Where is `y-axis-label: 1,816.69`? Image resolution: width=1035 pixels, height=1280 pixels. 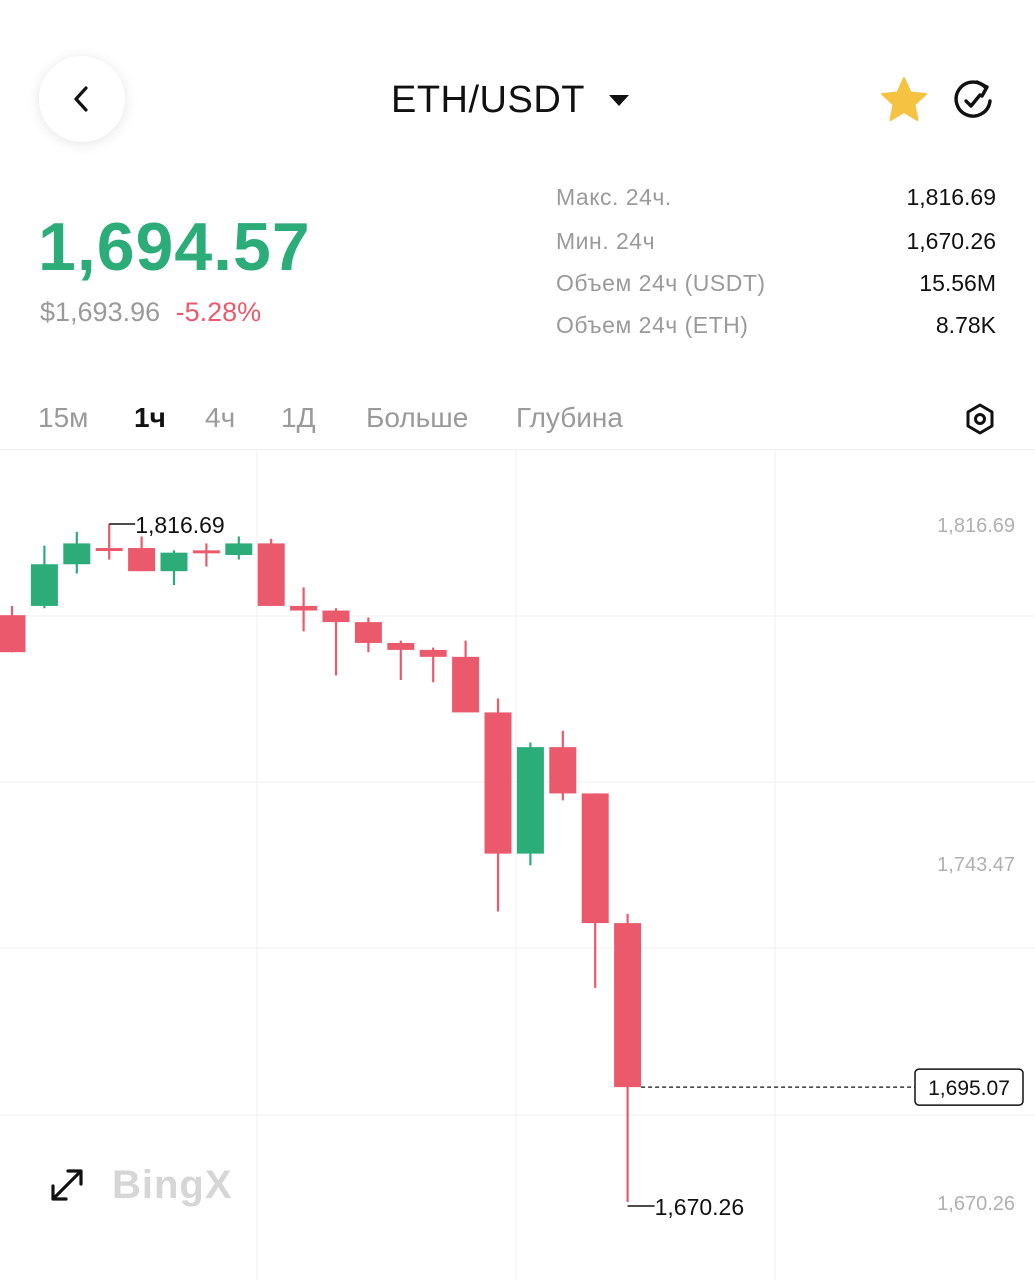
y-axis-label: 1,816.69 is located at coordinates (976, 526).